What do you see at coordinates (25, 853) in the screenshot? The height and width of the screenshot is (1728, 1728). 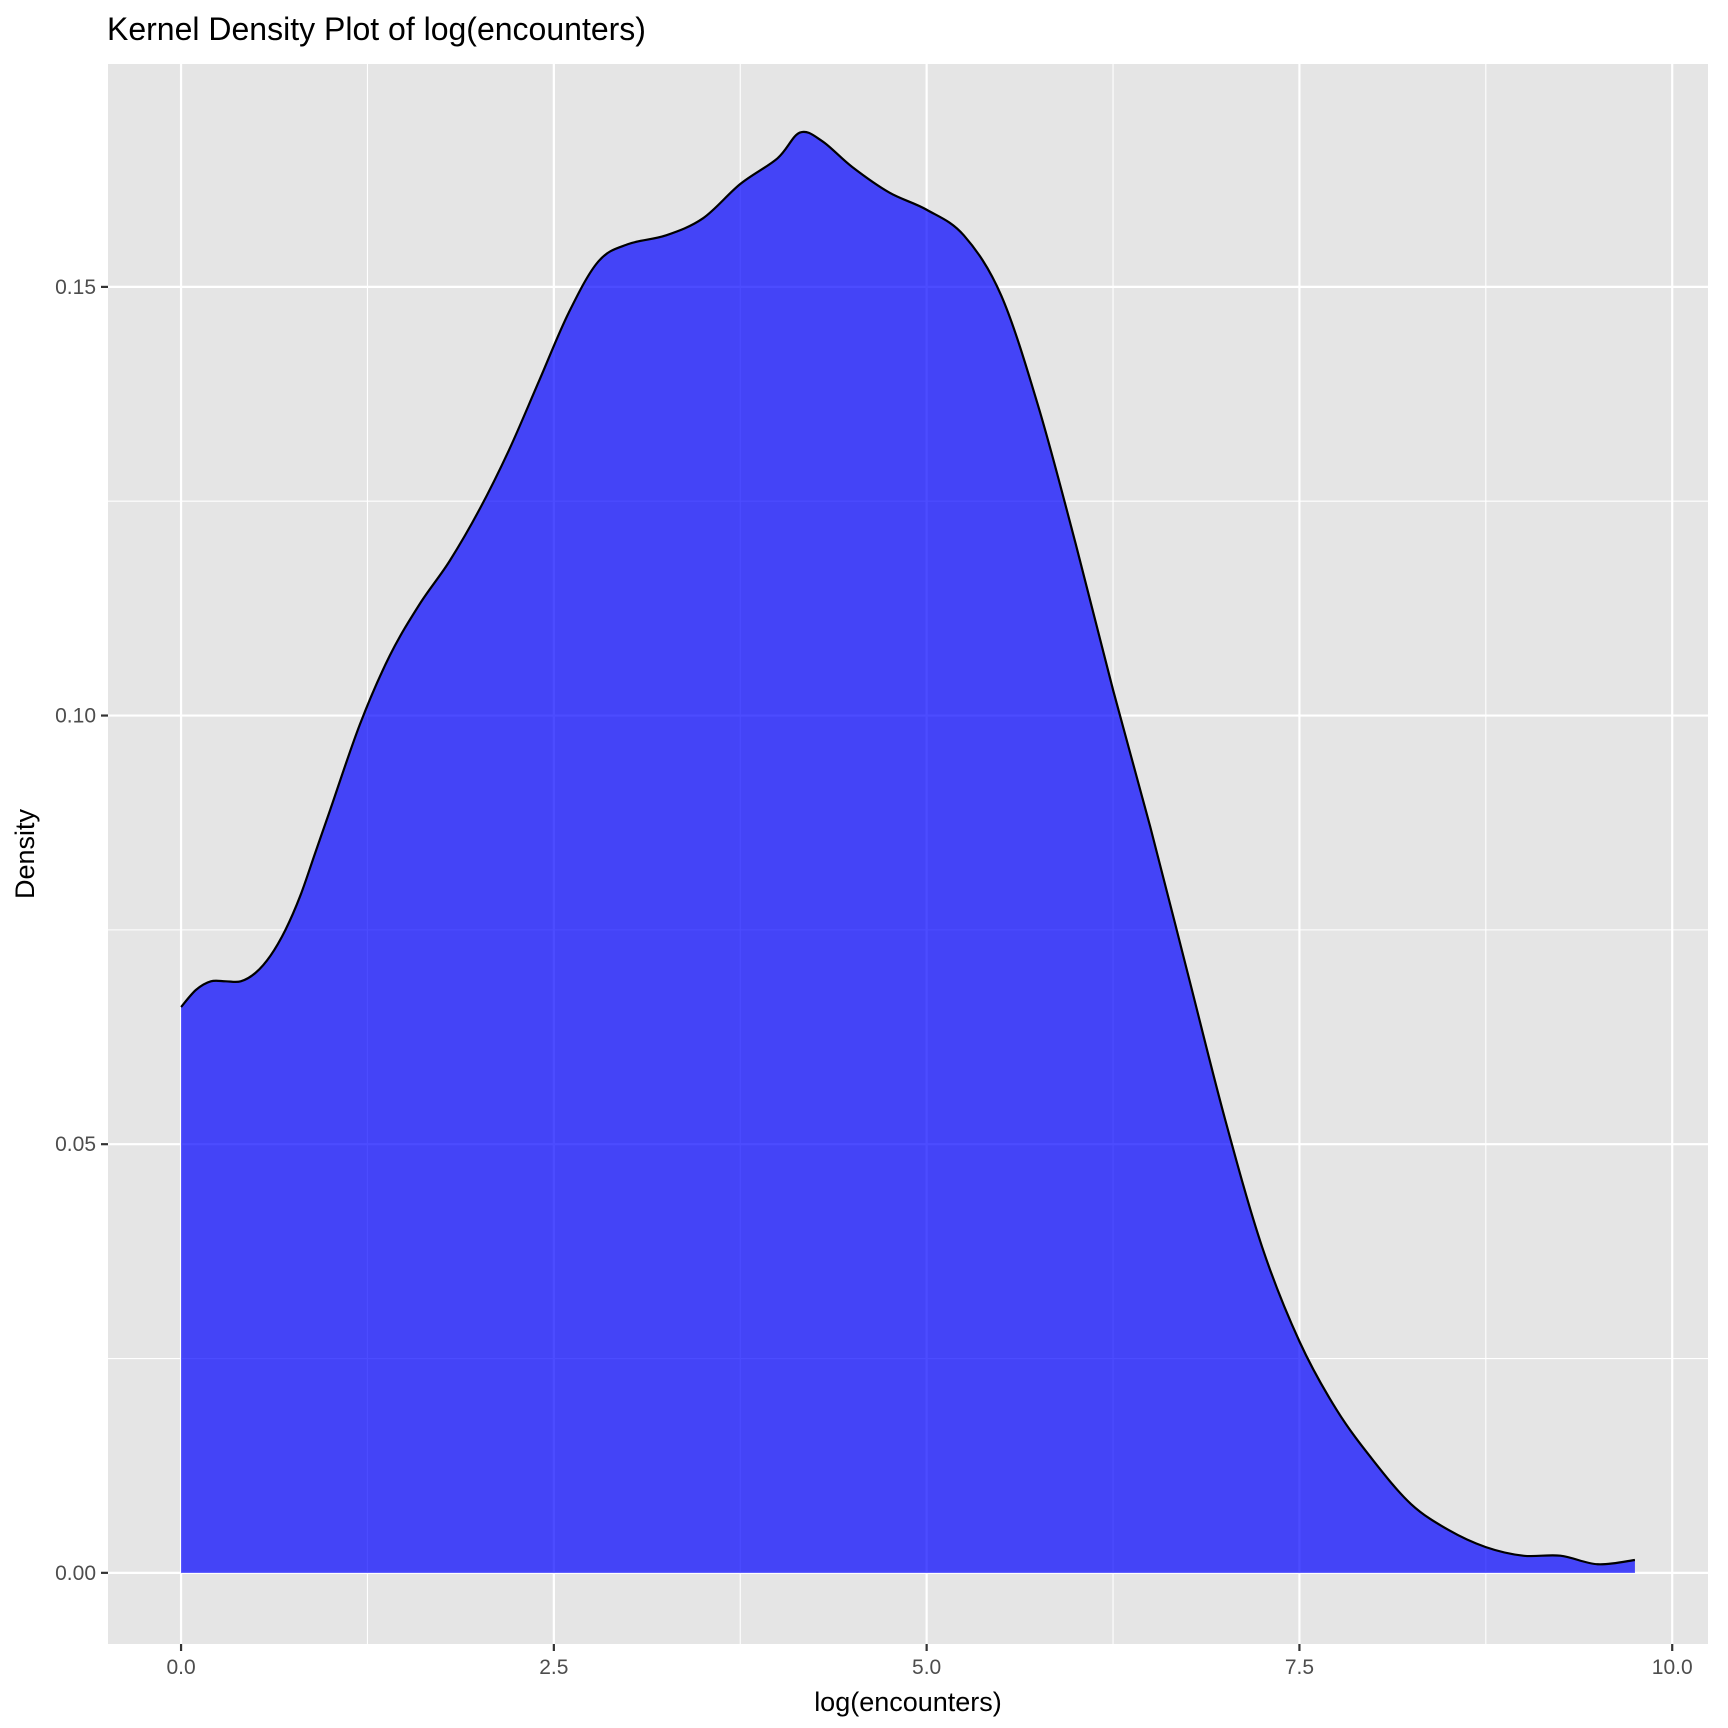 I see `y-axis-title: Density` at bounding box center [25, 853].